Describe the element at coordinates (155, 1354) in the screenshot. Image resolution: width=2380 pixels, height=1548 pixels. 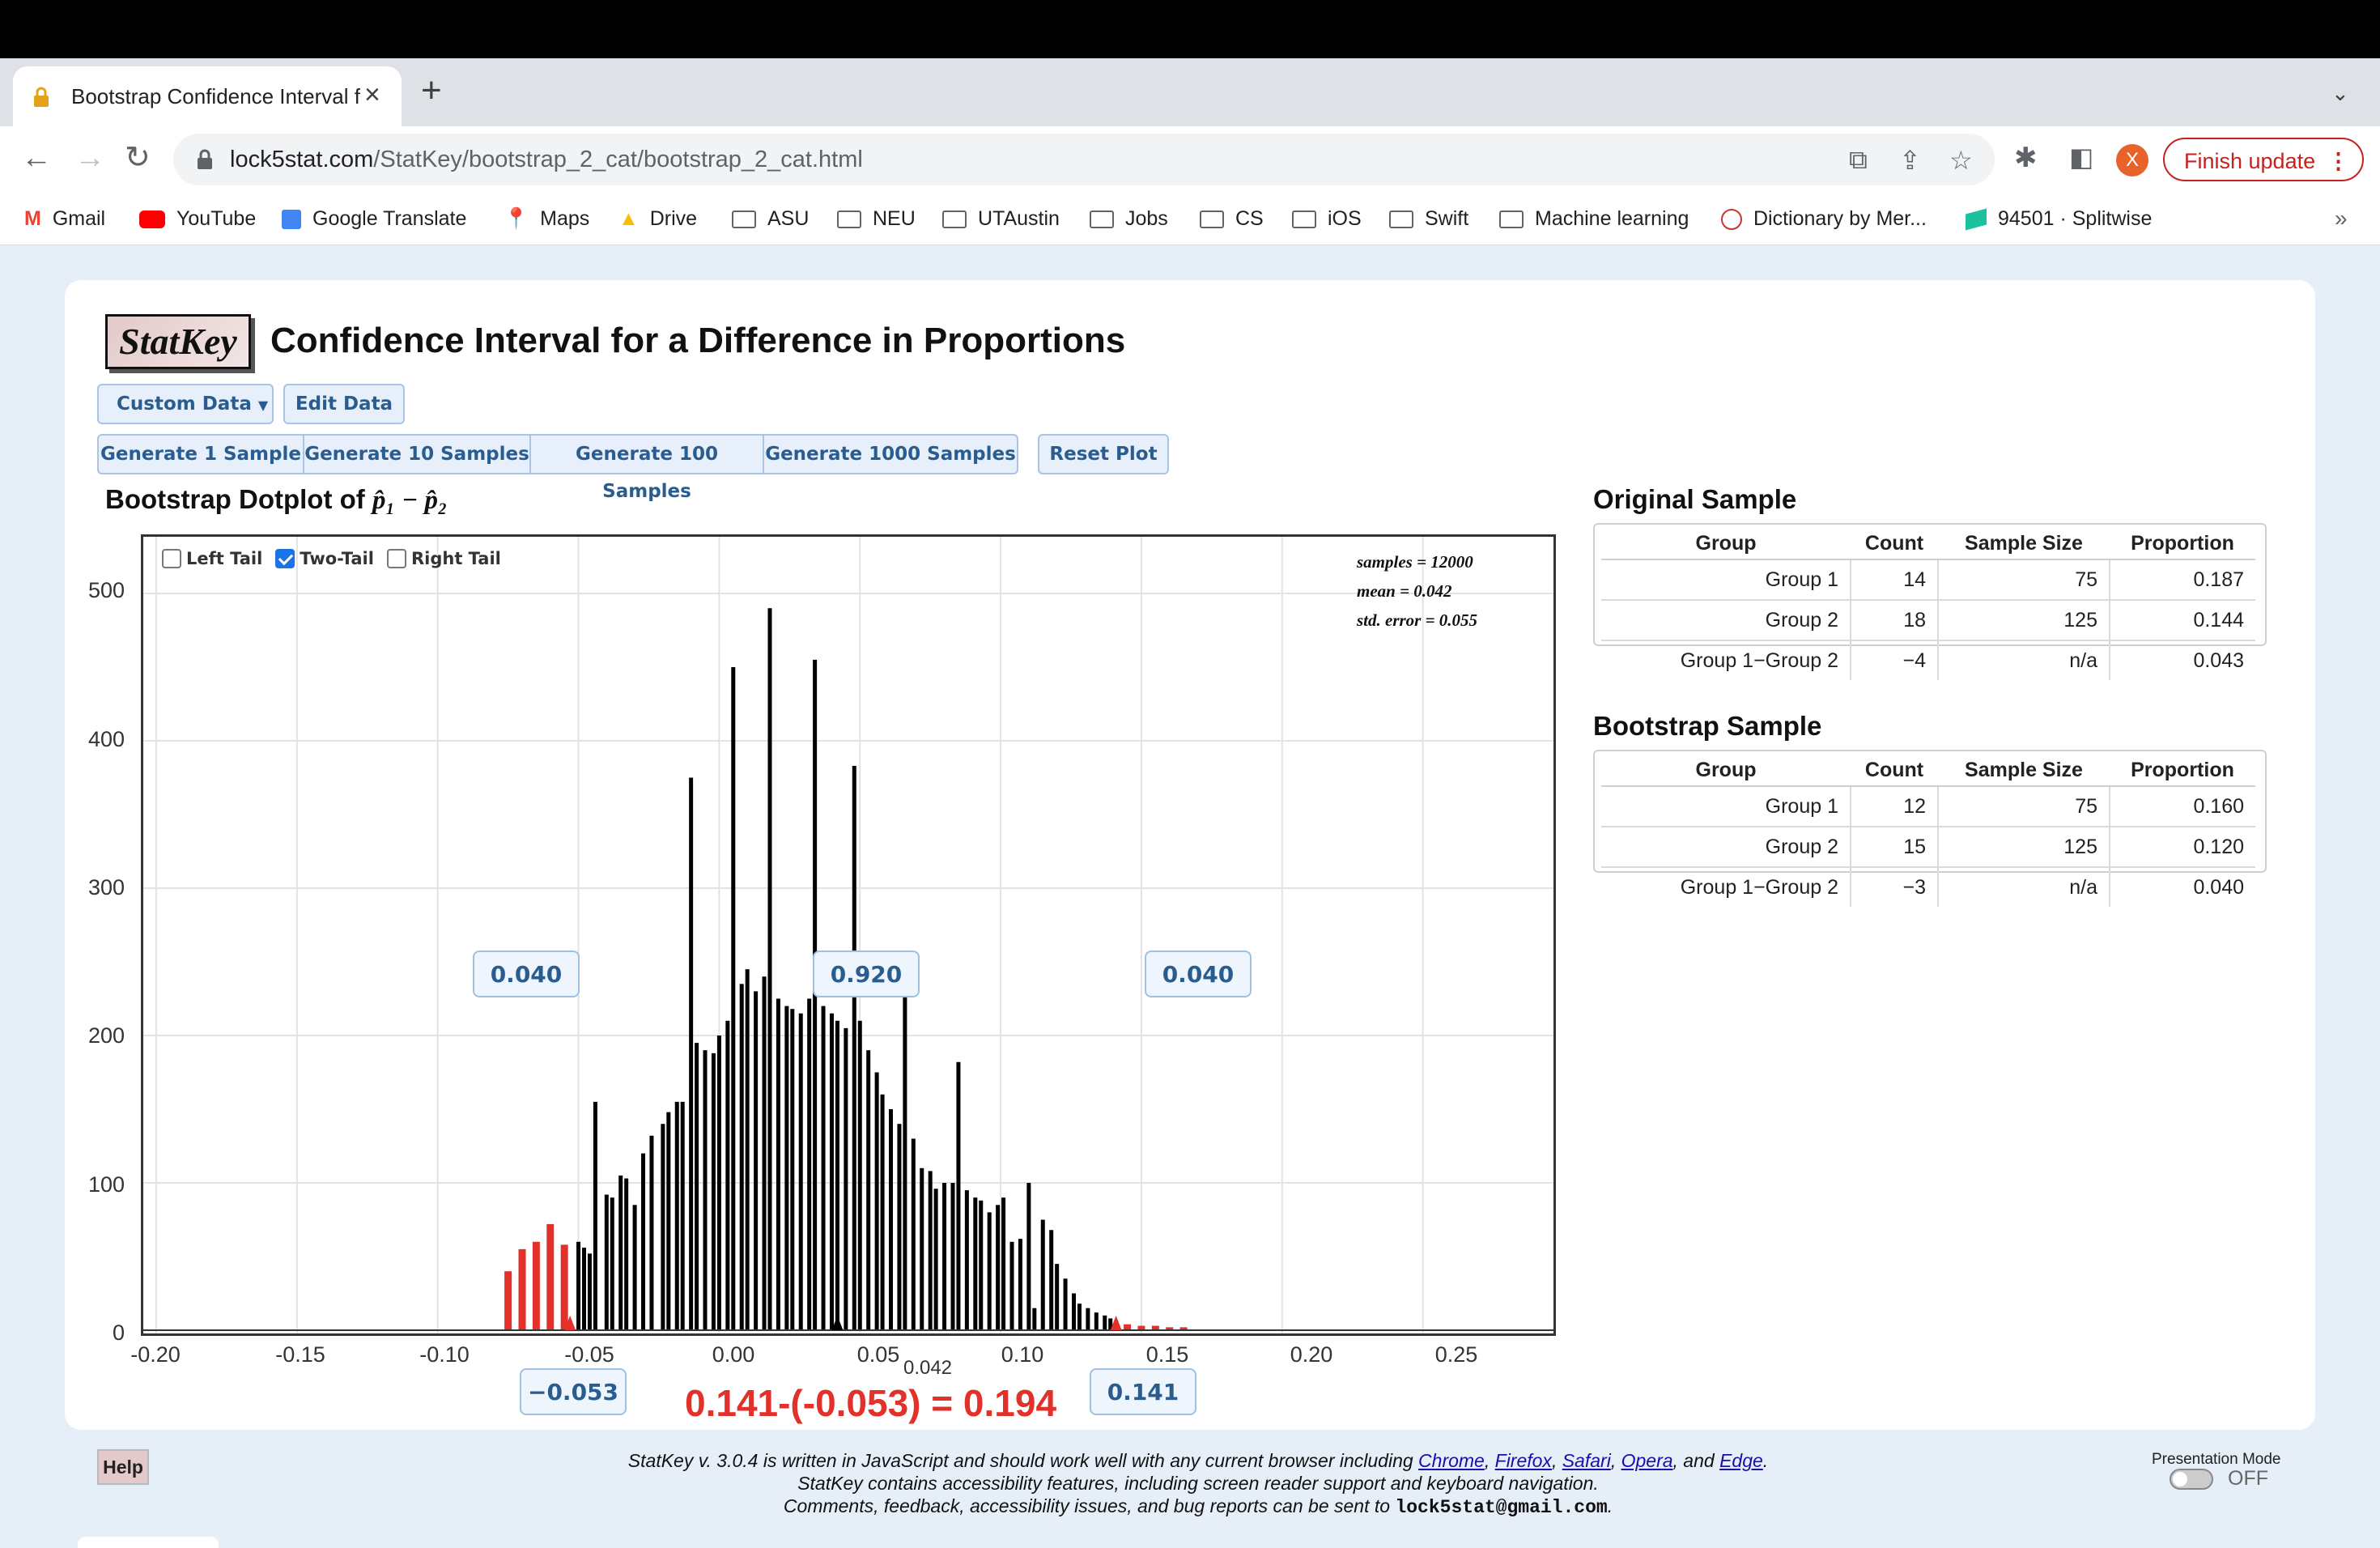
I see `x-tick-label: -0.20` at that location.